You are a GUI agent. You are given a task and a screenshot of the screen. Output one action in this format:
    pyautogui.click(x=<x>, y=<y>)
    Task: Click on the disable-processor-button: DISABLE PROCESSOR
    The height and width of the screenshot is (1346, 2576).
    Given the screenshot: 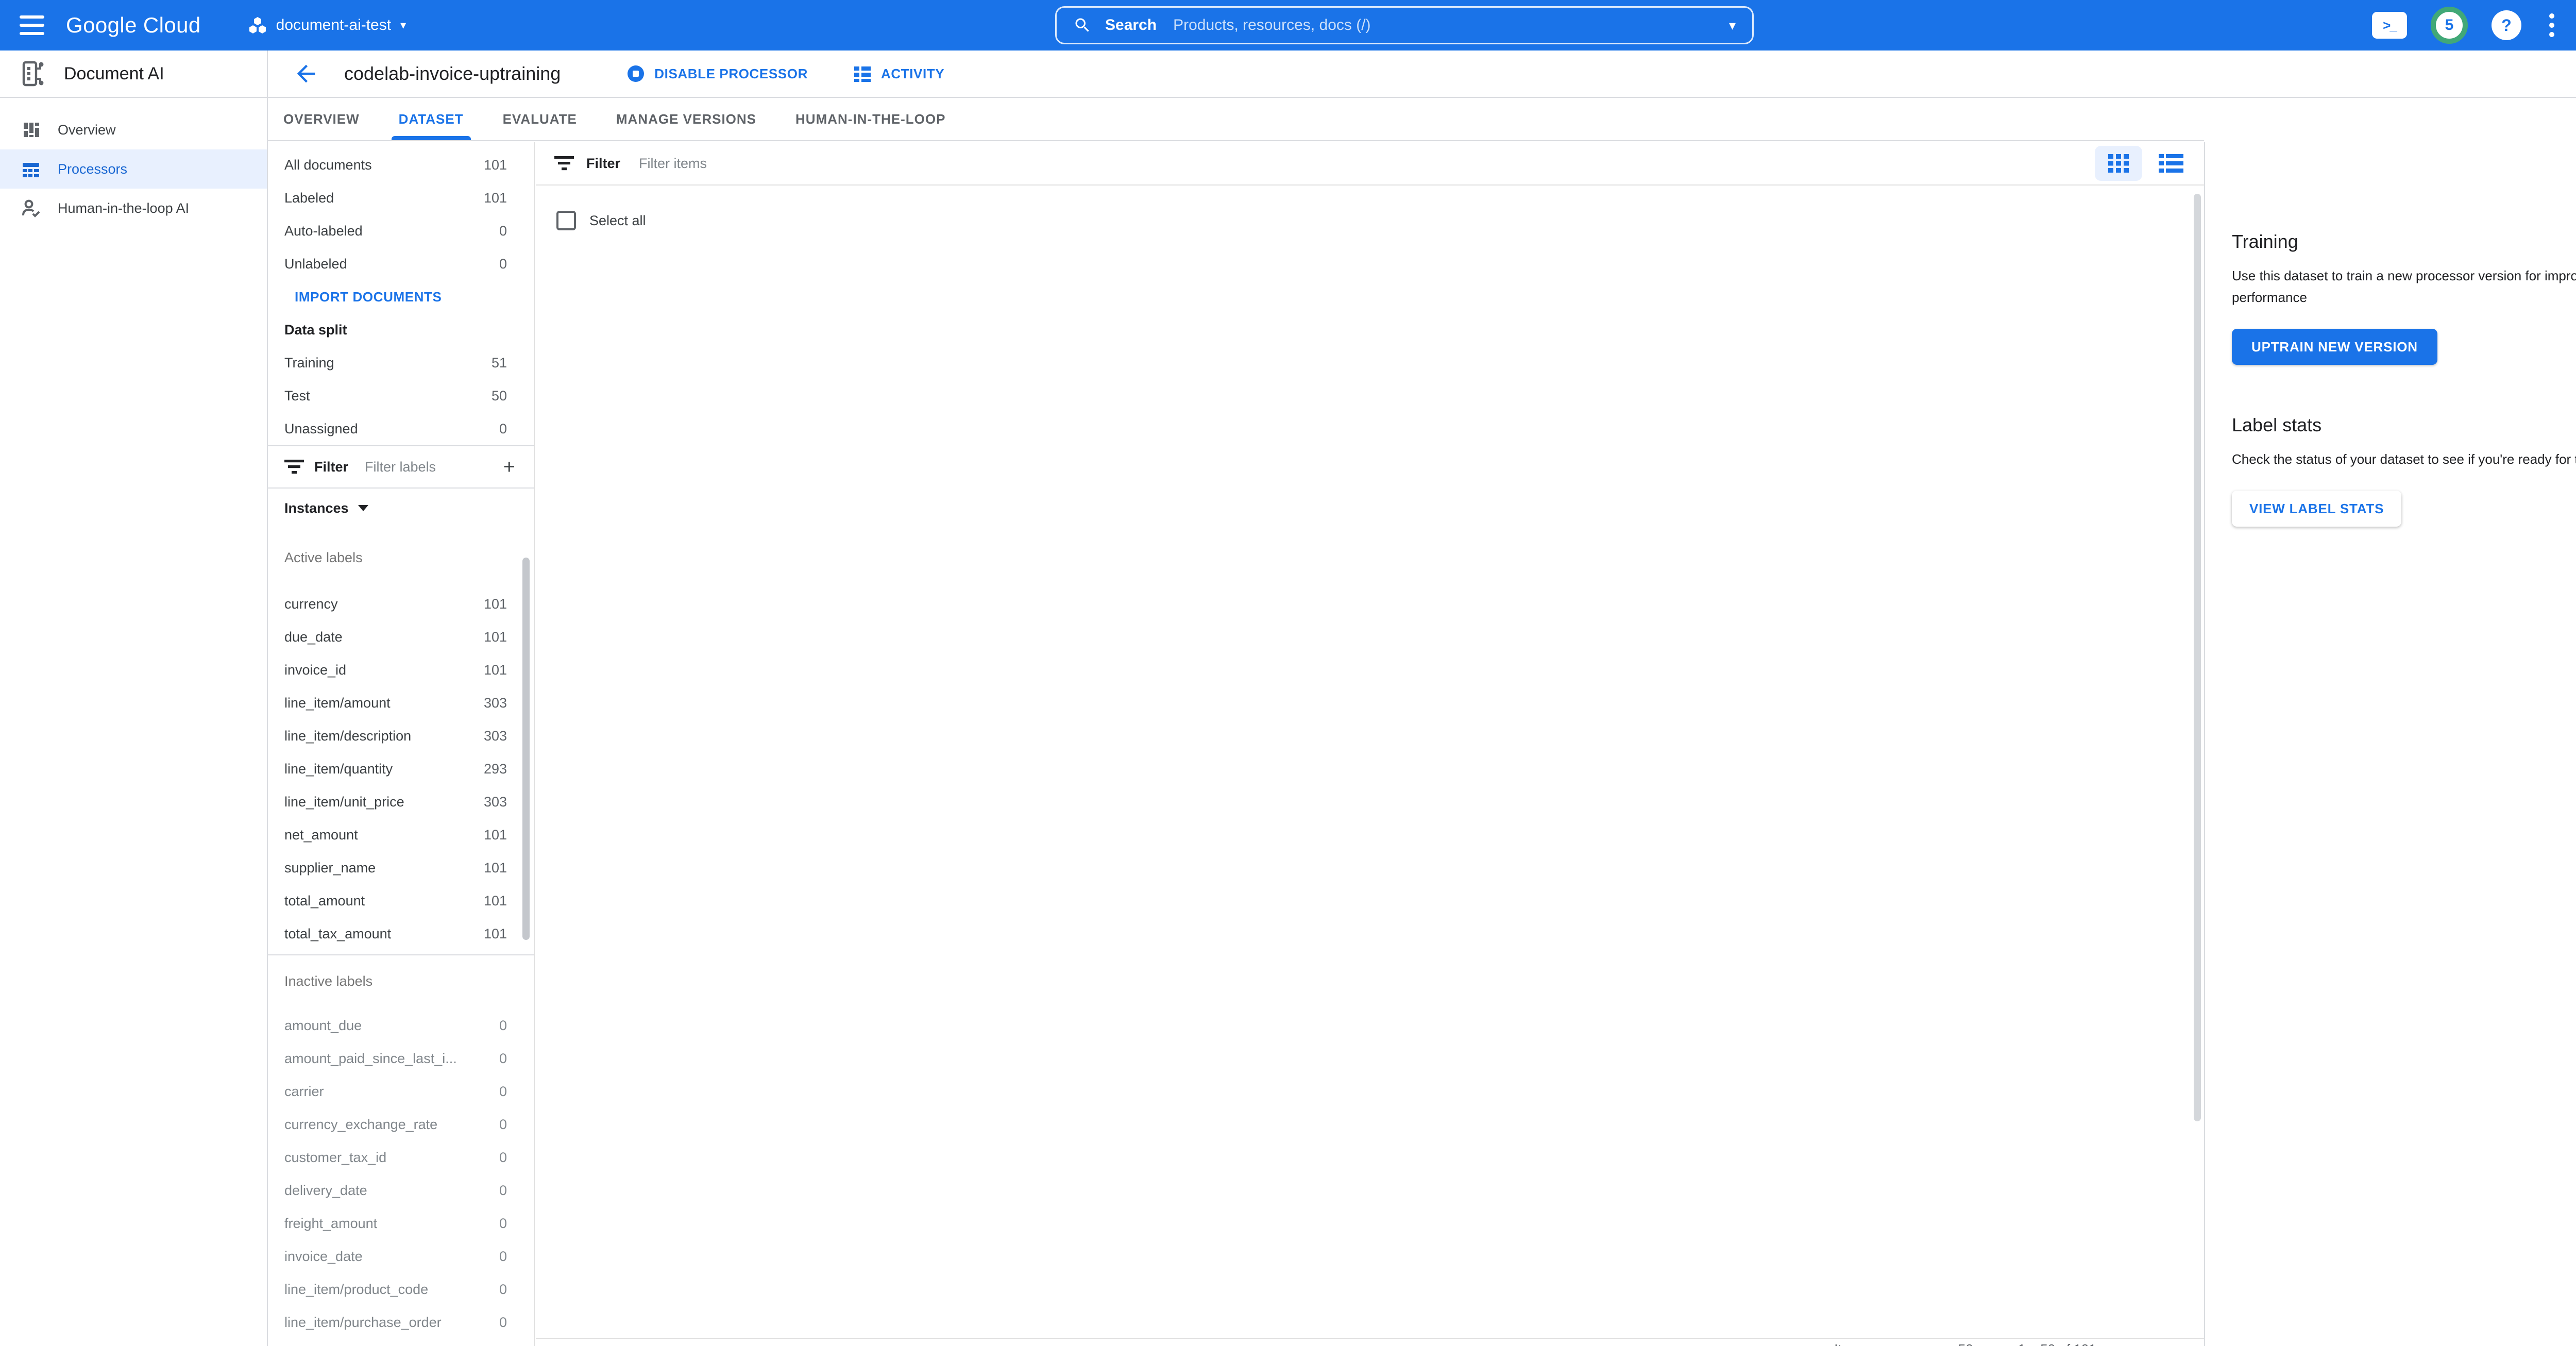 What is the action you would take?
    pyautogui.click(x=717, y=73)
    